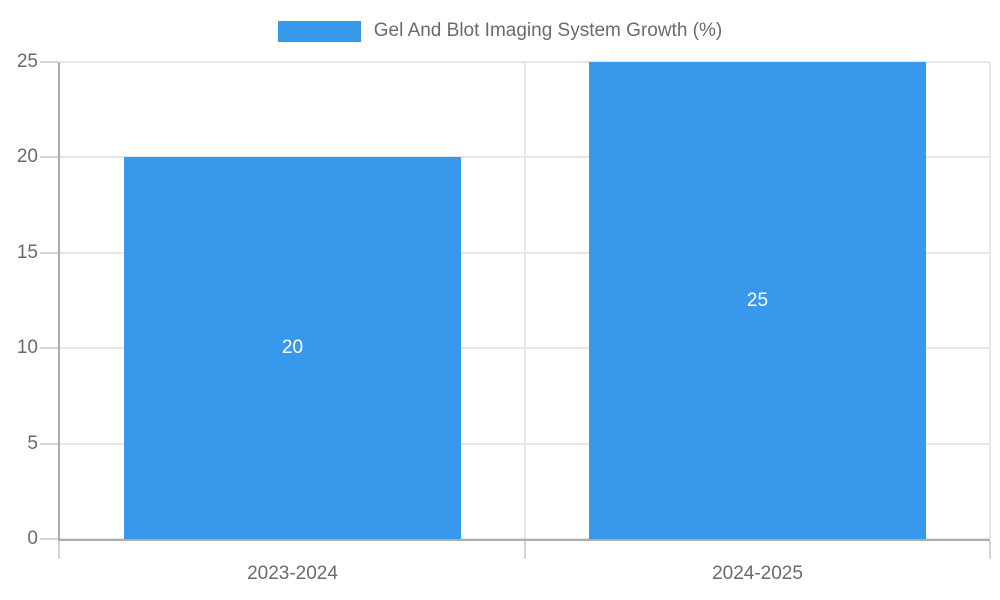  Describe the element at coordinates (59, 301) in the screenshot. I see `y-axis-line` at that location.